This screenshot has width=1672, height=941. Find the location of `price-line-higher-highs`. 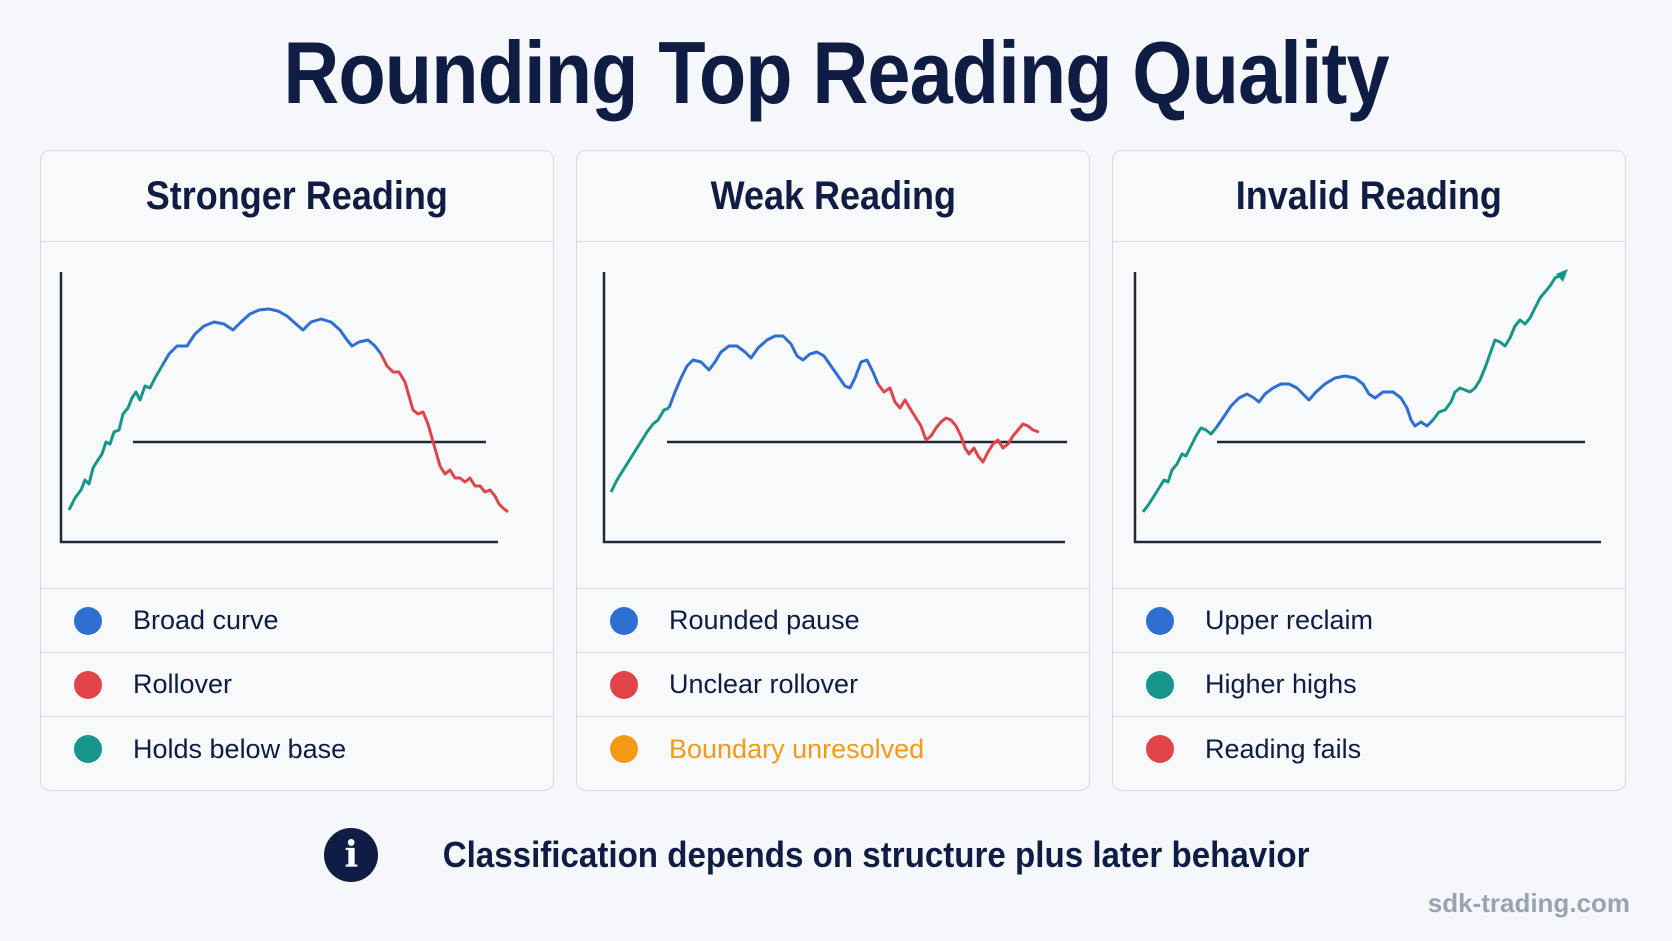

price-line-higher-highs is located at coordinates (1495, 347).